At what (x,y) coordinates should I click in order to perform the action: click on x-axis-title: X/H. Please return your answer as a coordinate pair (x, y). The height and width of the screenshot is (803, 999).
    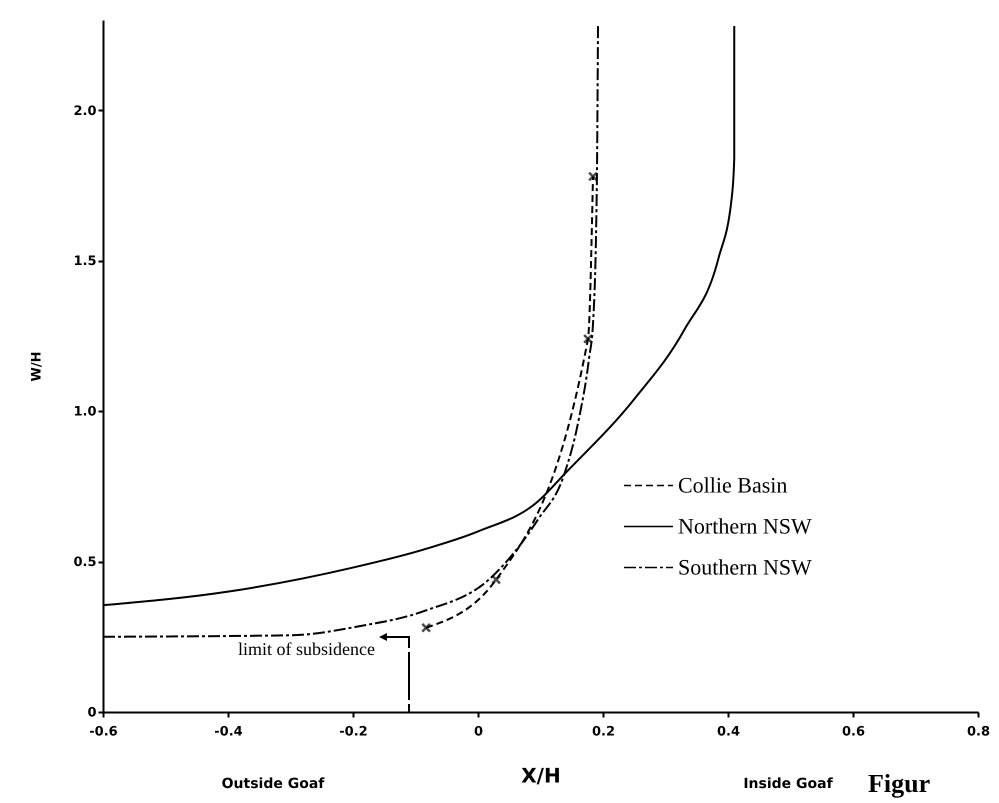
    Looking at the image, I should click on (541, 776).